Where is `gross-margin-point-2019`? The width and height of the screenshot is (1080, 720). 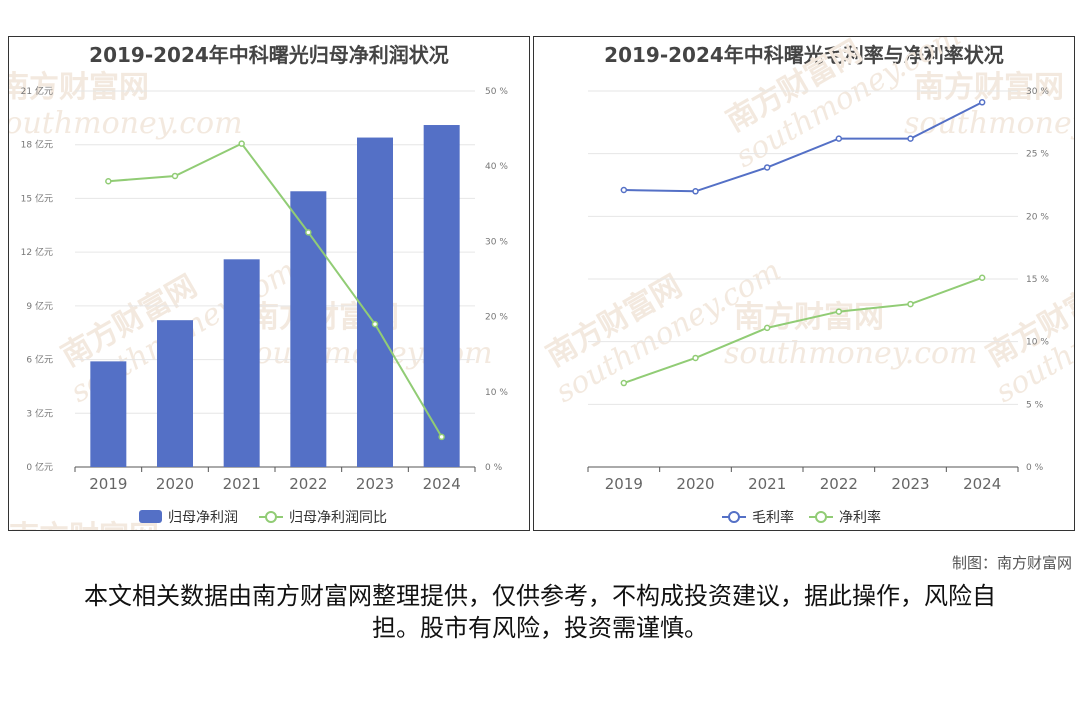
gross-margin-point-2019 is located at coordinates (624, 190).